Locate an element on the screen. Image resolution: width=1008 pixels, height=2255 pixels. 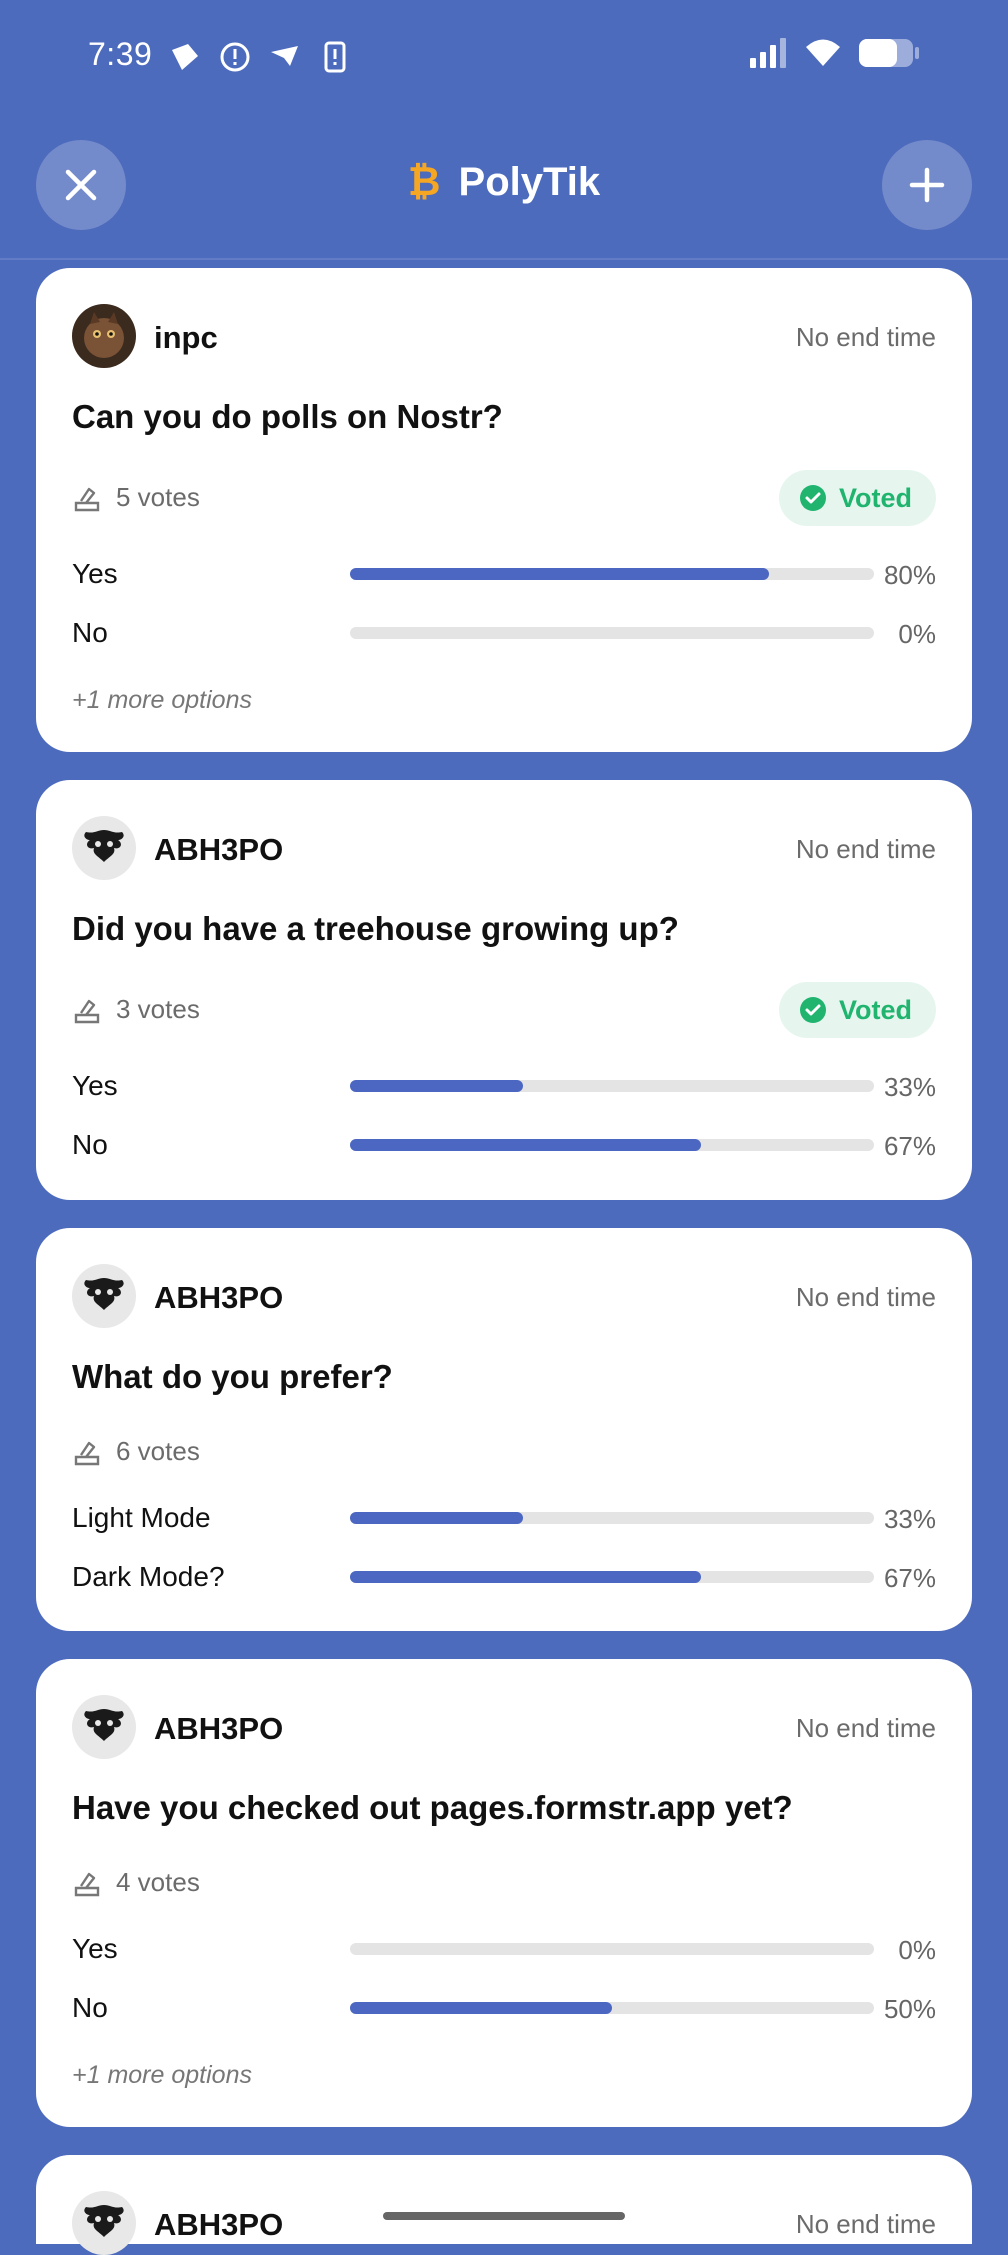
signal-icon is located at coordinates (768, 53).